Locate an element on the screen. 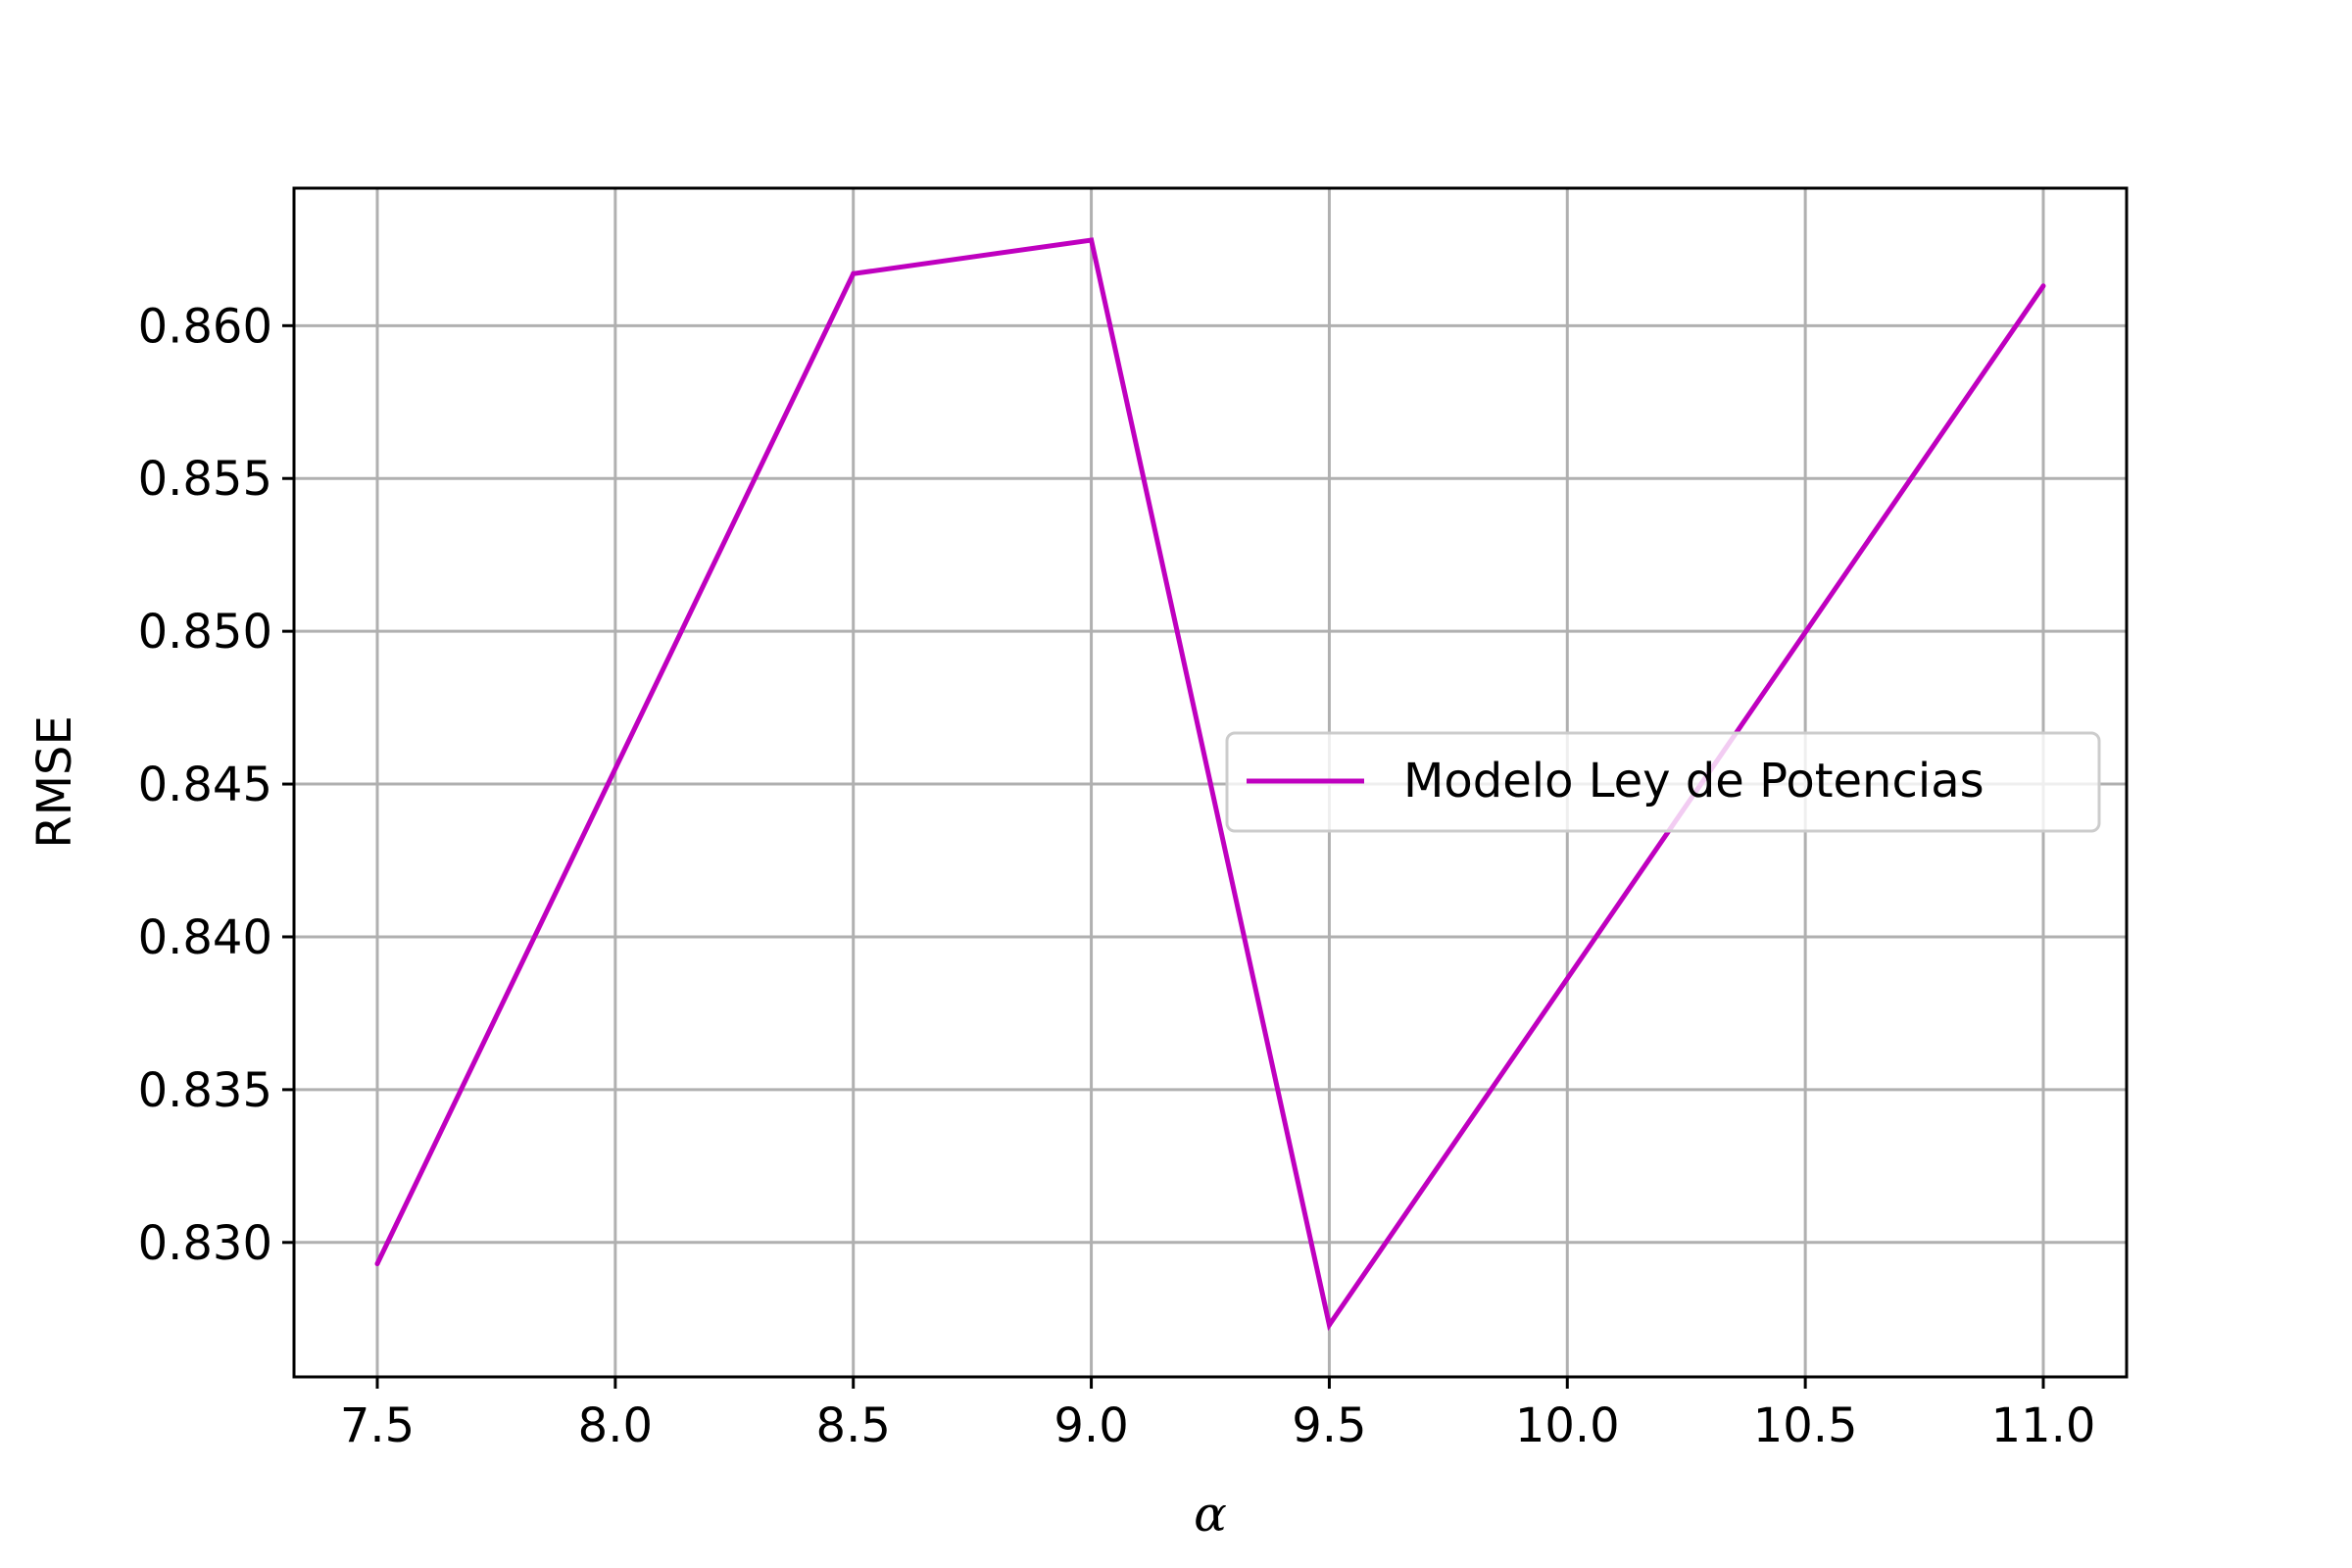  legend: Modelo Ley de Potencias is located at coordinates (1663, 782).